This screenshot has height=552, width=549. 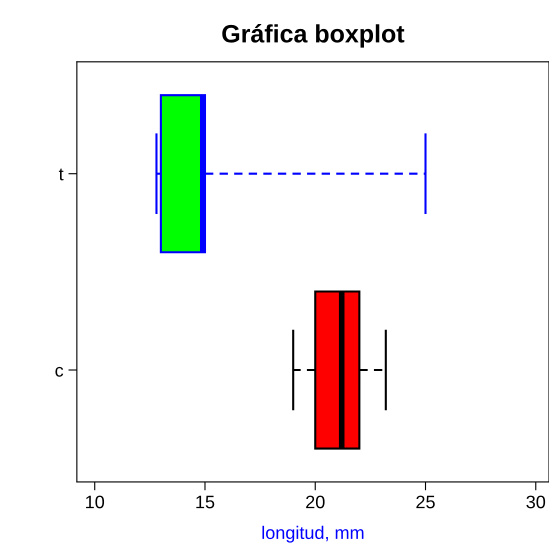 What do you see at coordinates (95, 502) in the screenshot?
I see `x-tick-label: 10` at bounding box center [95, 502].